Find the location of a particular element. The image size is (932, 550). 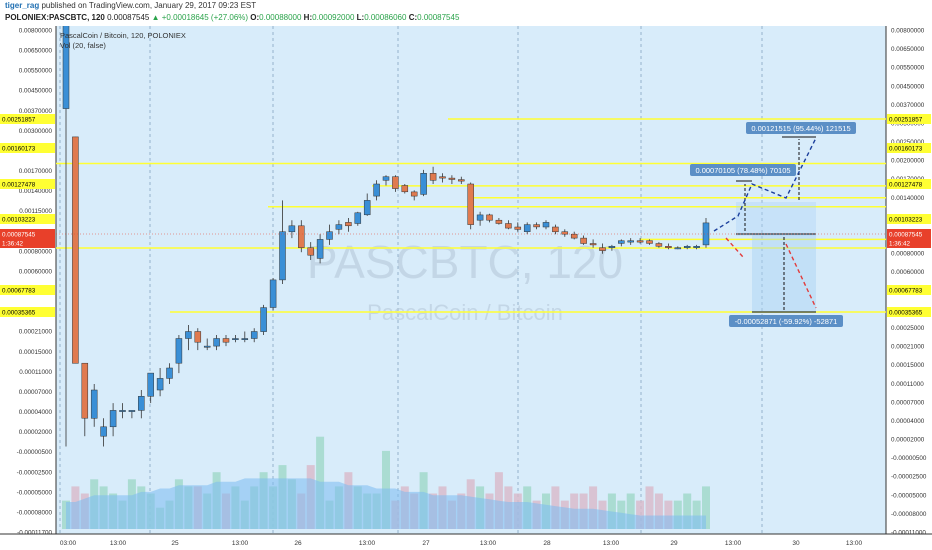

price-tag-right-text: 0.00067783 is located at coordinates (906, 291).